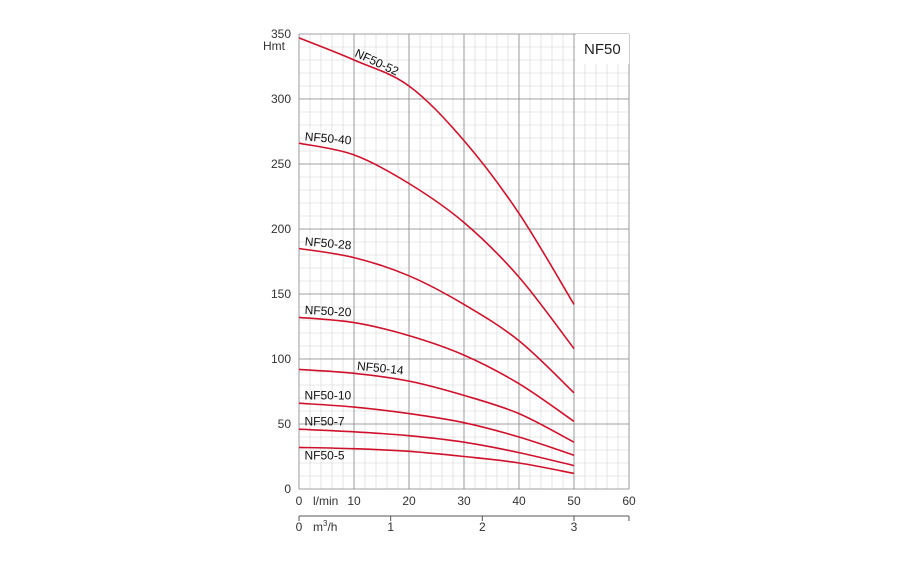 This screenshot has height=564, width=900. Describe the element at coordinates (325, 421) in the screenshot. I see `series-label-nf50-7: NF50-7` at that location.